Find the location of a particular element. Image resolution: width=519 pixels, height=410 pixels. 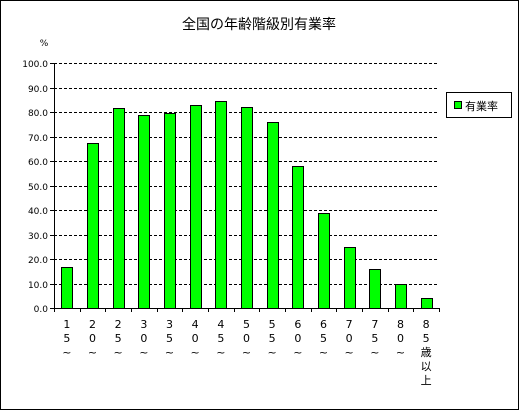

legend: 有業率 is located at coordinates (479, 105).